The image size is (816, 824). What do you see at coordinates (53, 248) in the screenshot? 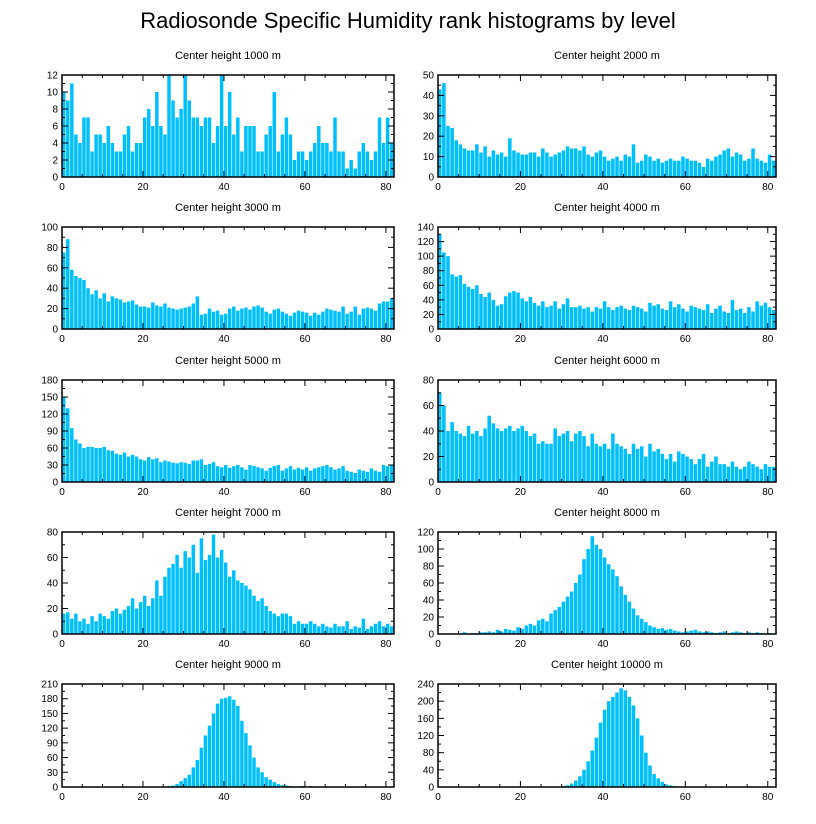
I see `panel-3-ytick-label: 80` at bounding box center [53, 248].